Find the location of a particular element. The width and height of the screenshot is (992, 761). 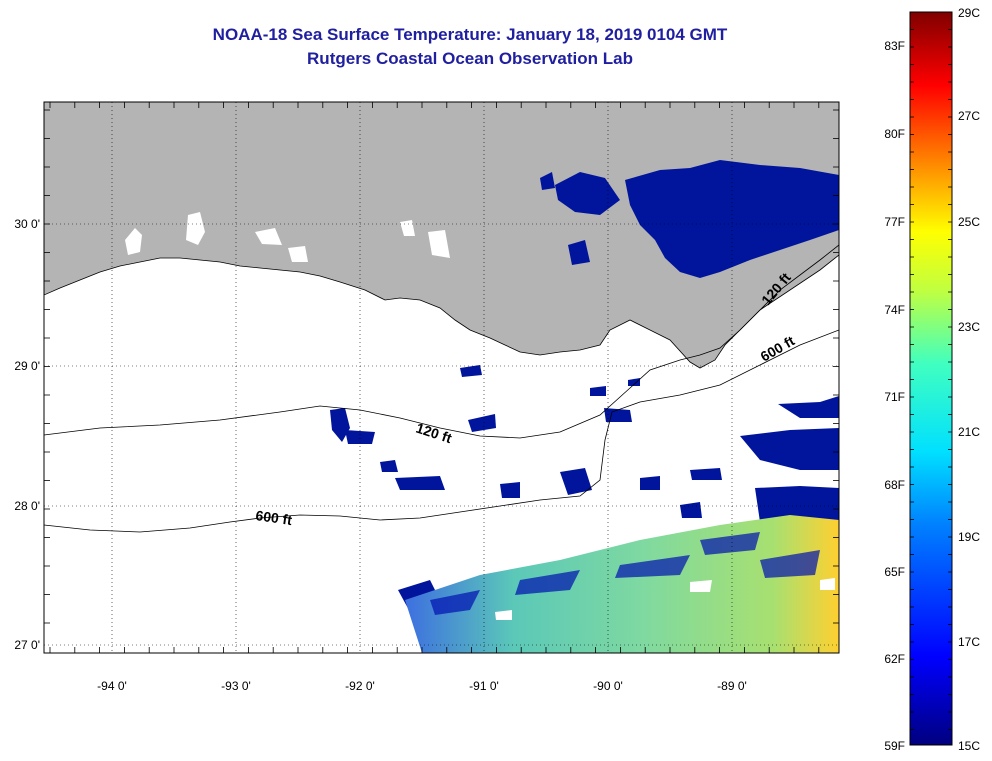

colorbar-c-labels: 29C 27C 25C 23C 21C 19C 17C 15C is located at coordinates (969, 379).